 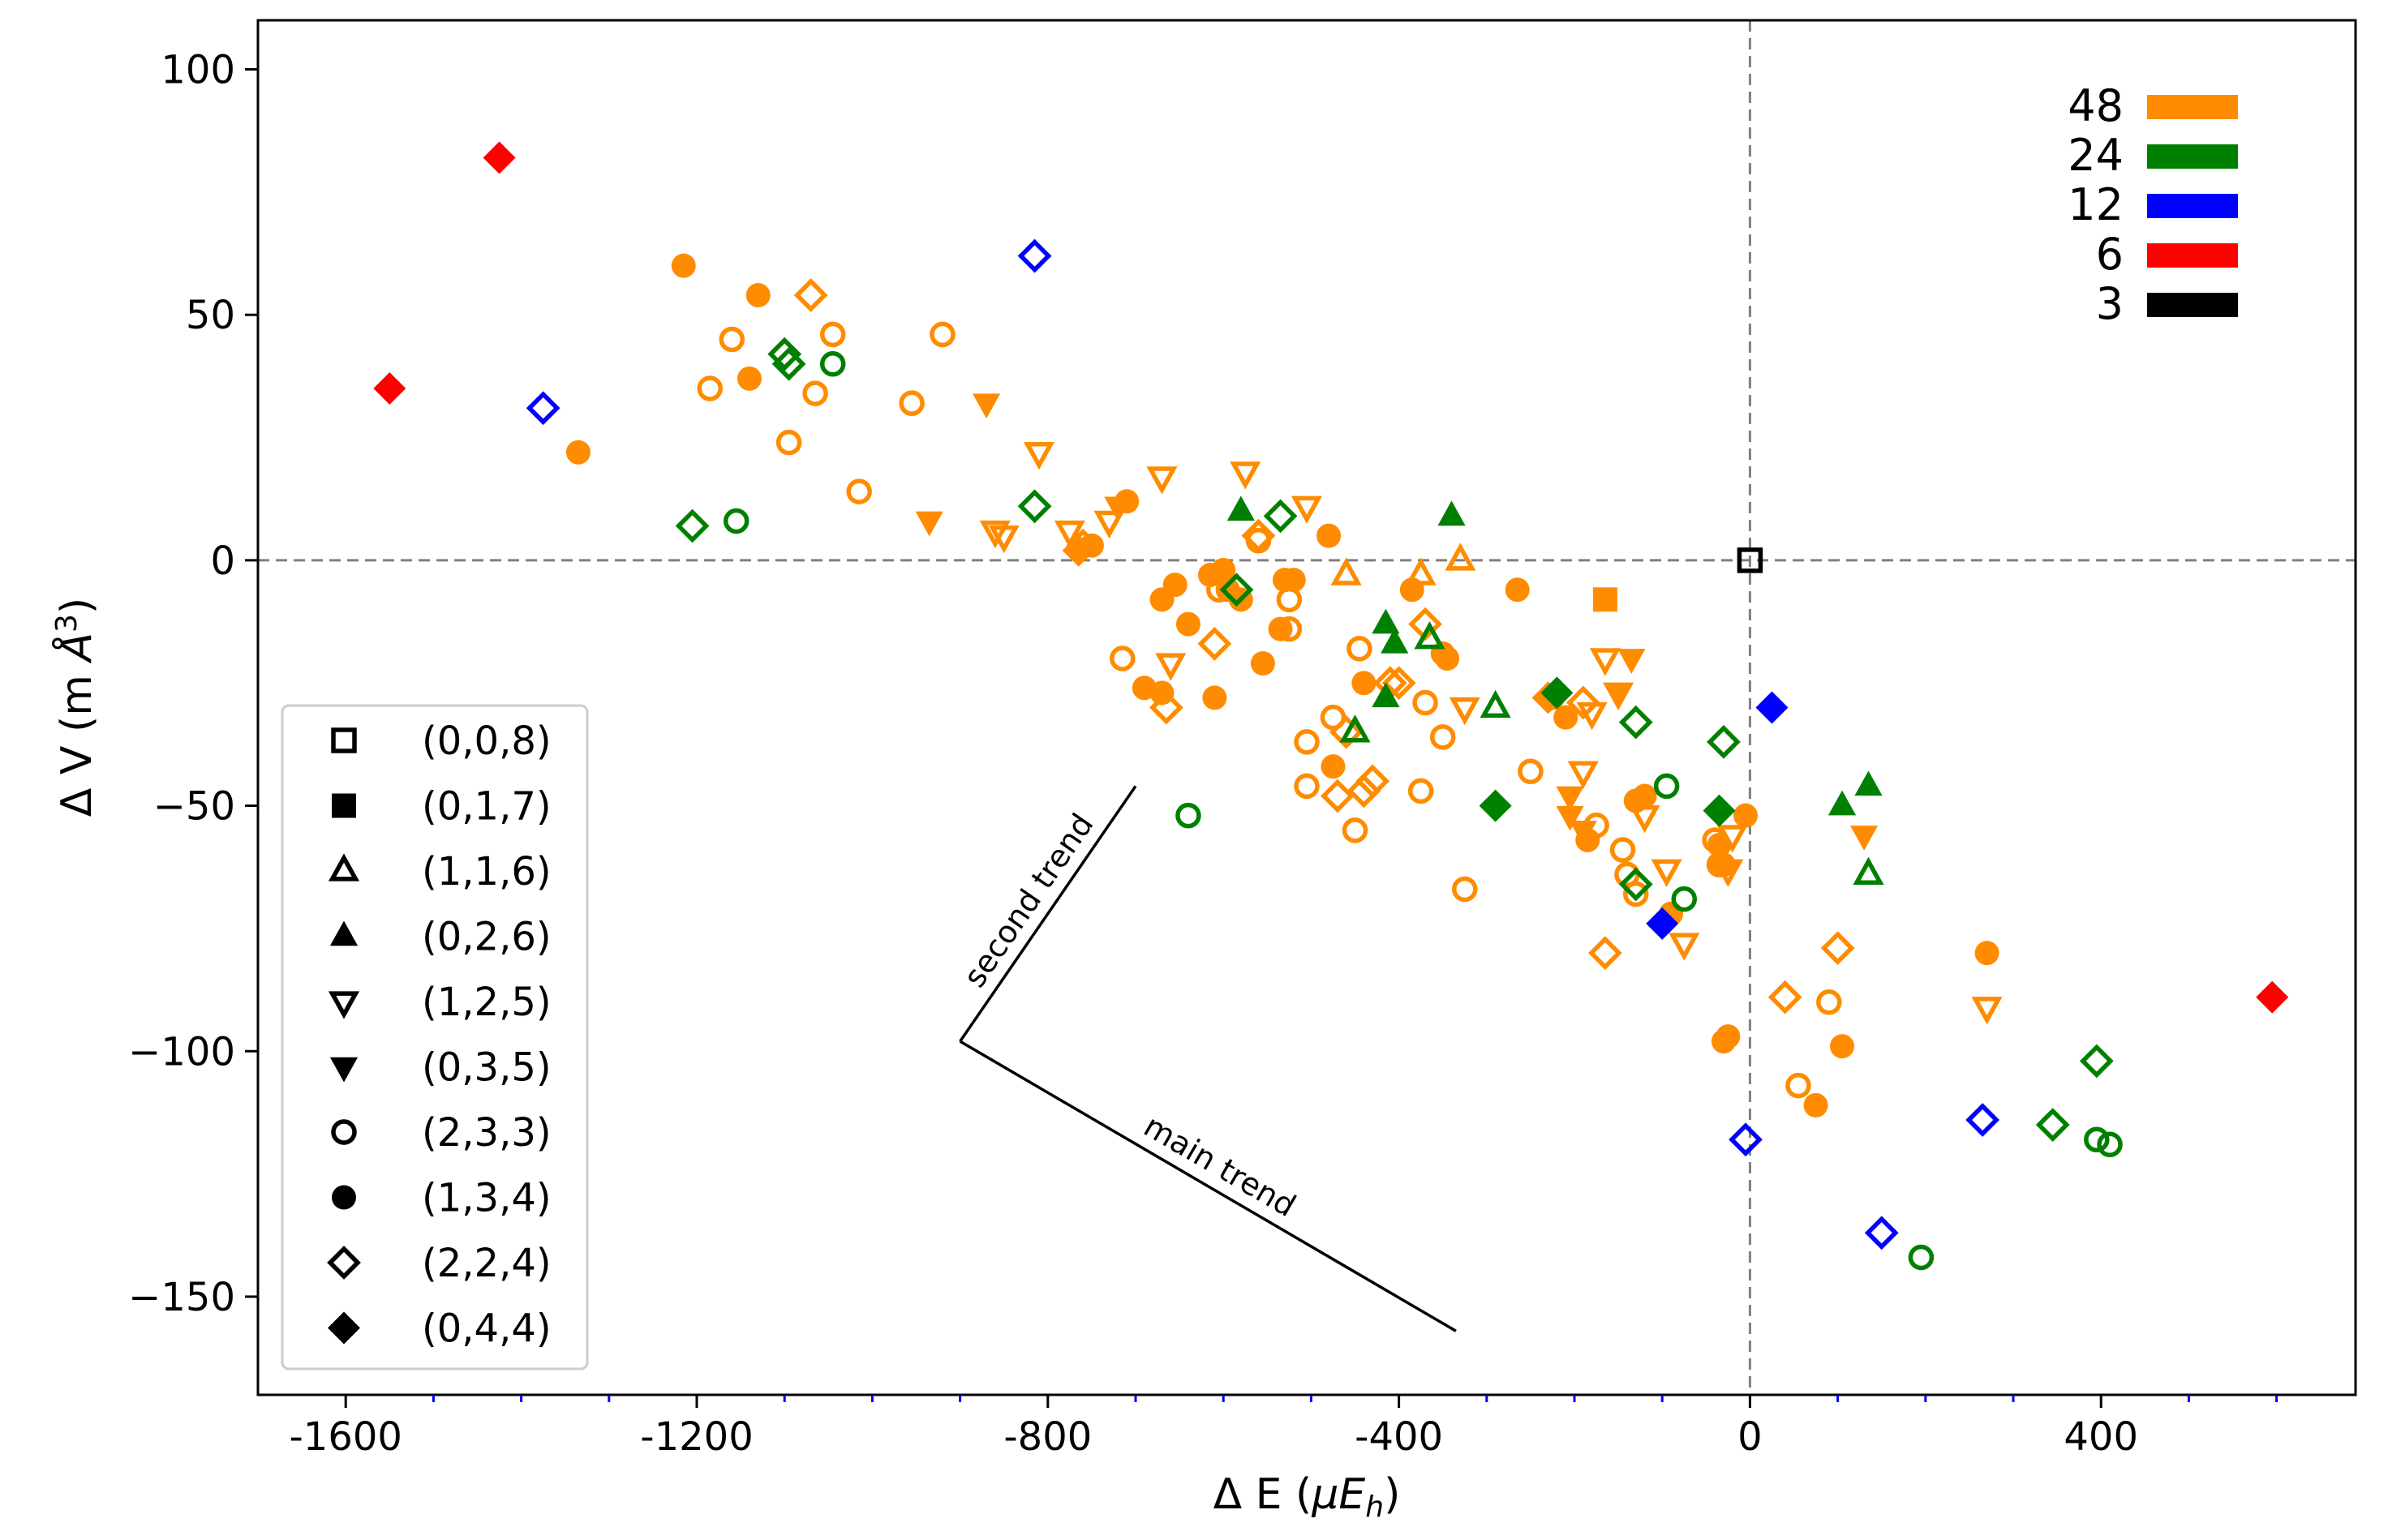 I want to click on color-legend-label: 6, so click(x=2110, y=254).